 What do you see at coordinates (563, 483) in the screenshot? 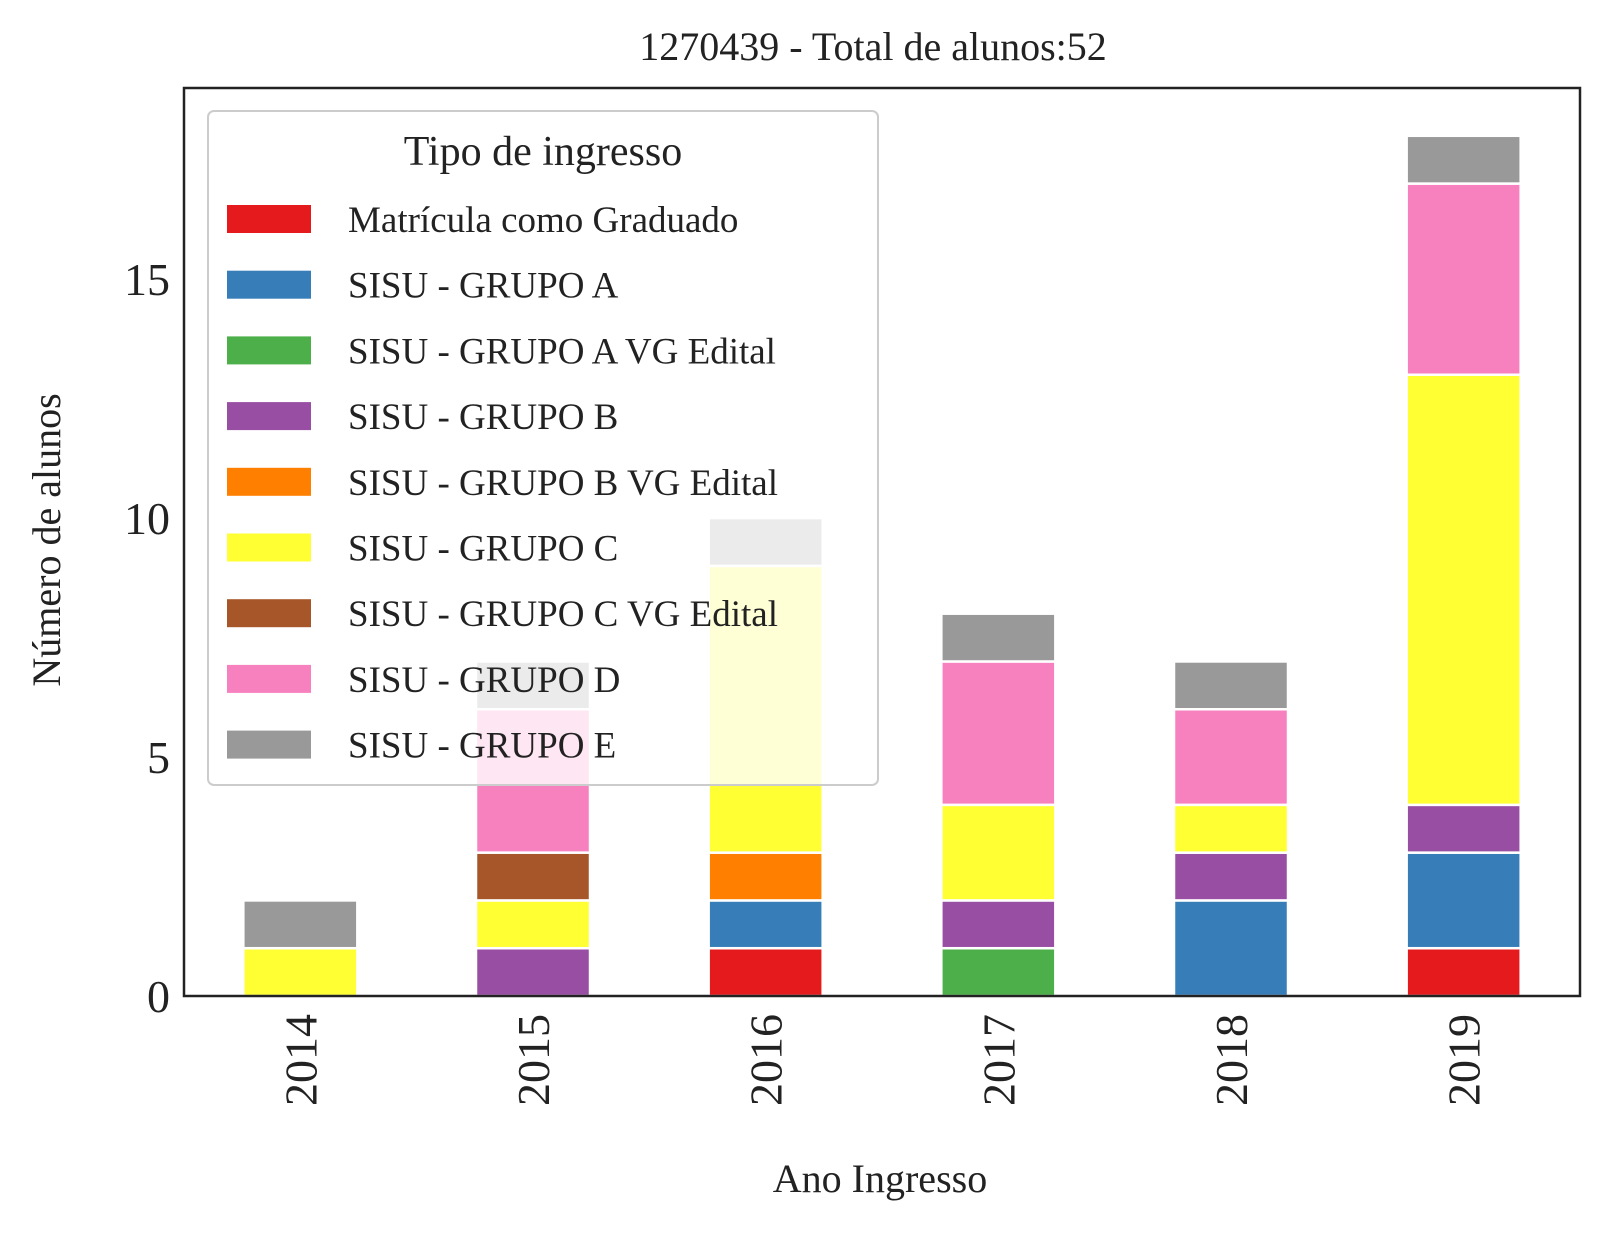
I see `legend-label: SISU - GRUPO B VG Edital` at bounding box center [563, 483].